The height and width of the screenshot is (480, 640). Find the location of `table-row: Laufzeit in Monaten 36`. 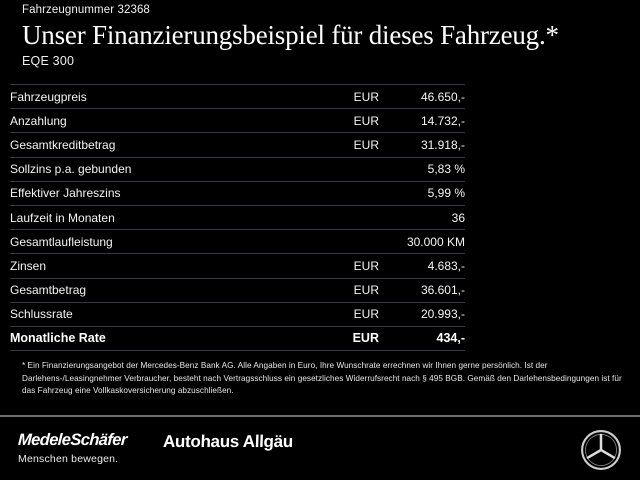

table-row: Laufzeit in Monaten 36 is located at coordinates (237, 217).